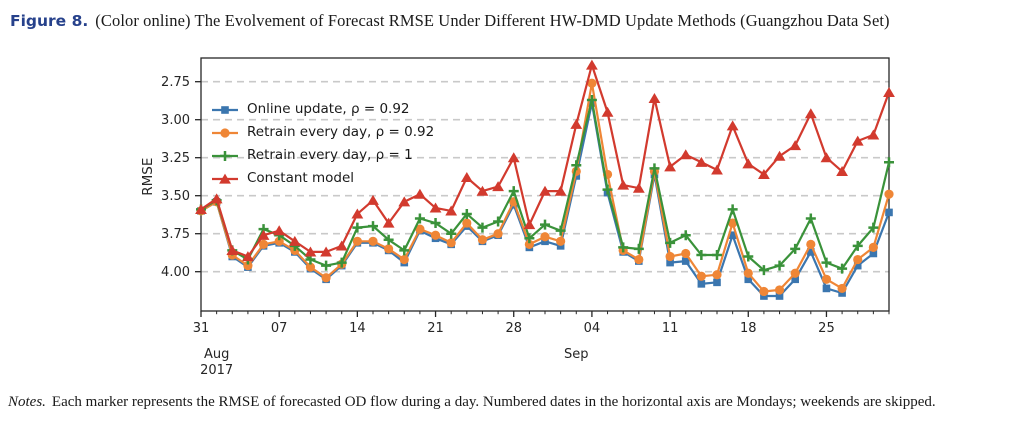 The height and width of the screenshot is (435, 1036). Describe the element at coordinates (670, 328) in the screenshot. I see `x-tick-label: 11` at that location.